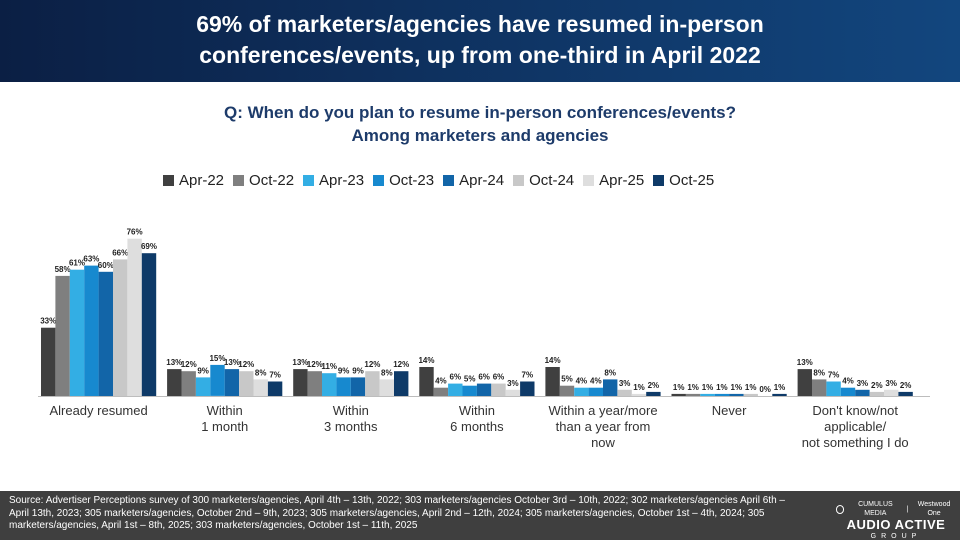  Describe the element at coordinates (224, 418) in the screenshot. I see `category-label: Within 1 month` at that location.